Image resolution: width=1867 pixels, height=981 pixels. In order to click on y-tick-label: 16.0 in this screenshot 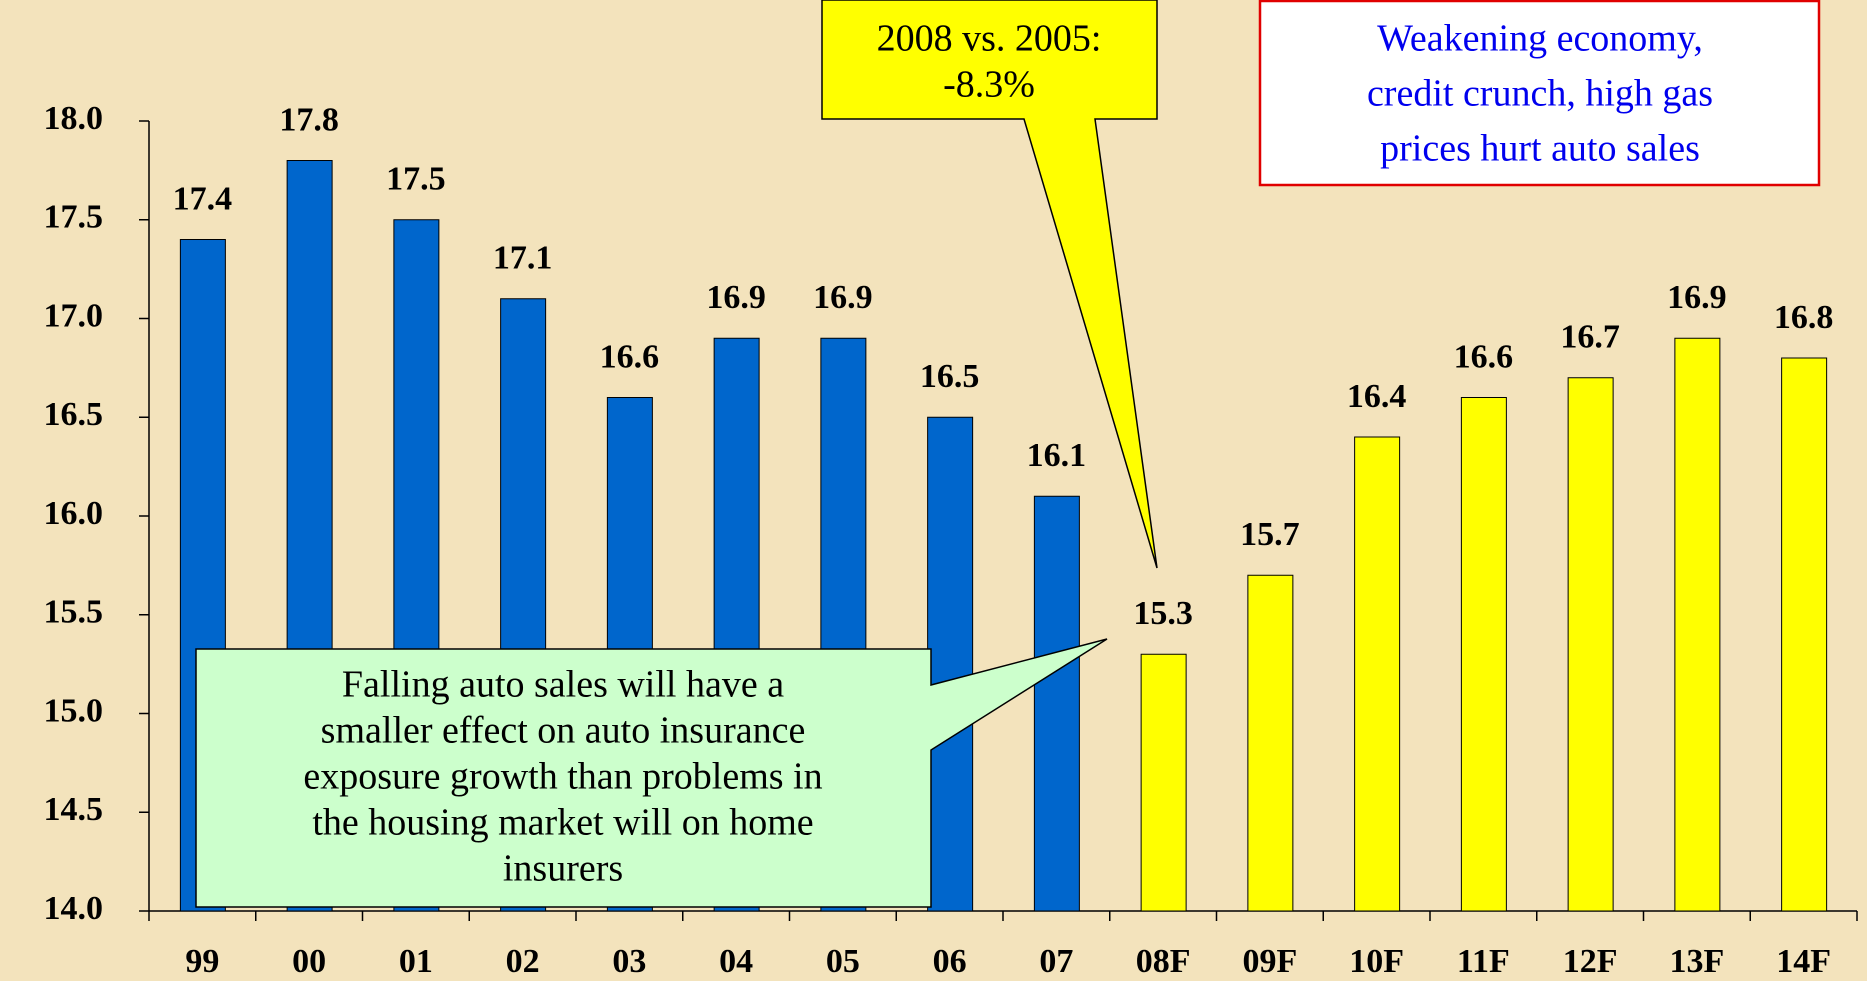, I will do `click(74, 513)`.